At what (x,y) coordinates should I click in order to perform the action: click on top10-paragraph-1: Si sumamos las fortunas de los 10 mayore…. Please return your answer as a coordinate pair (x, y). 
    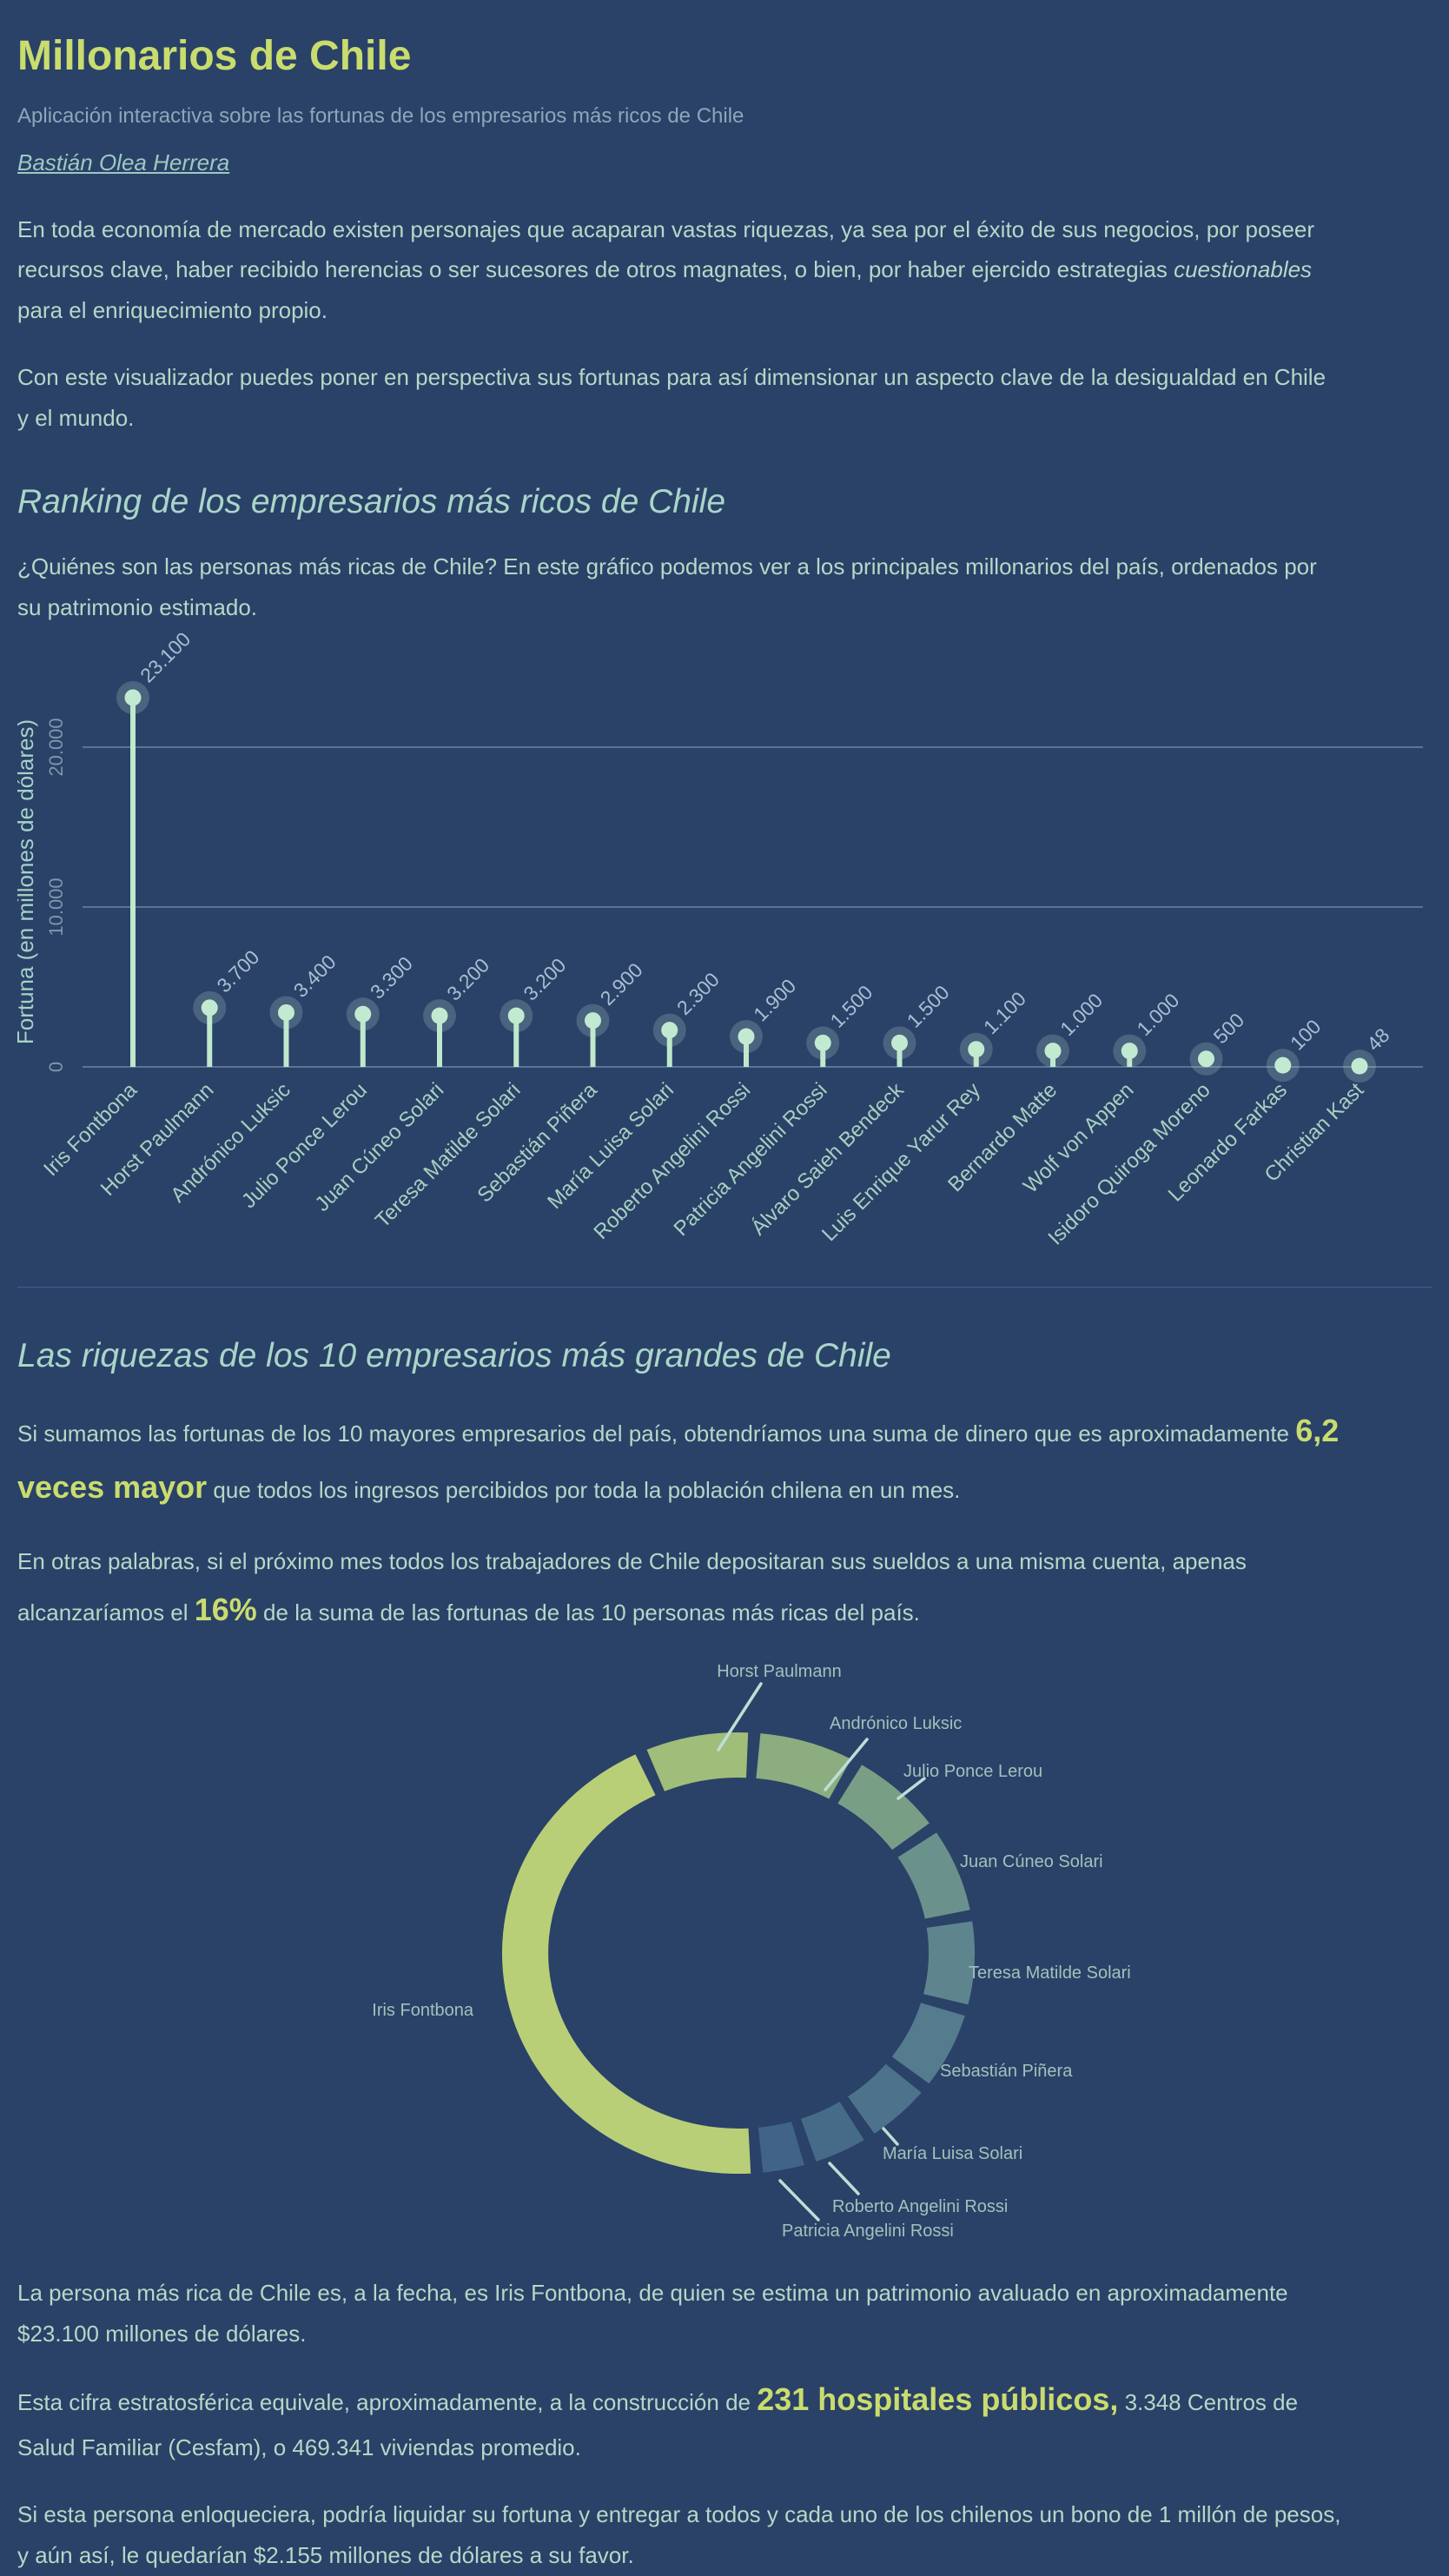
    Looking at the image, I should click on (680, 1459).